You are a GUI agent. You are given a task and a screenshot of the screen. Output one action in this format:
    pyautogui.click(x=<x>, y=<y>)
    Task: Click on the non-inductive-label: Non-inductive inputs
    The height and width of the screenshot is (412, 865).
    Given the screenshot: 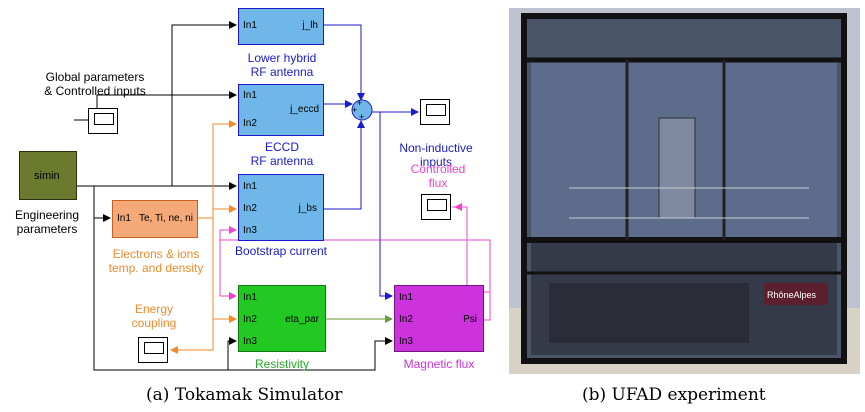 What is the action you would take?
    pyautogui.click(x=436, y=155)
    